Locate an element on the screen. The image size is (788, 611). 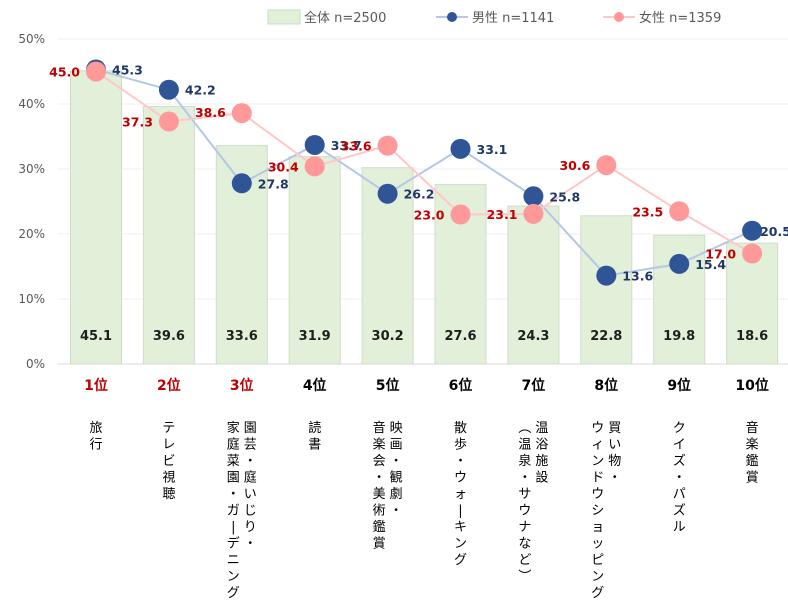
category-char: ォ is located at coordinates (460, 494).